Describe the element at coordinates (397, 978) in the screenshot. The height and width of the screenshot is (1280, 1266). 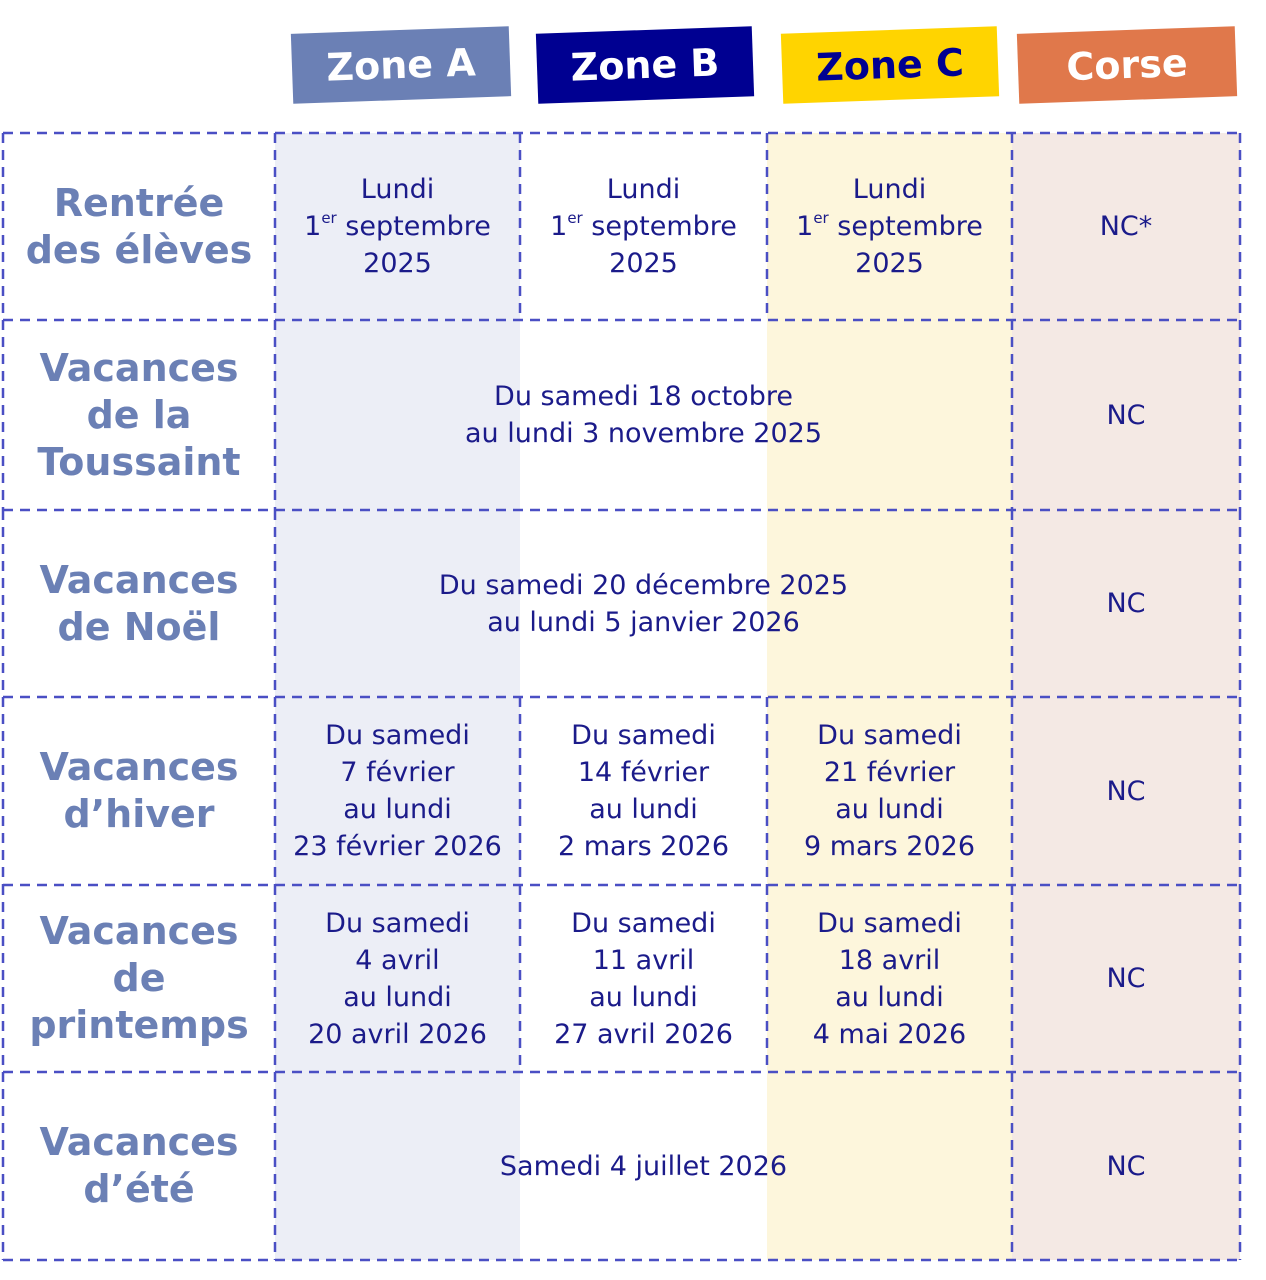
I see `zone-cell: Du samedi 4 avril au lundi 20 avril 2026` at that location.